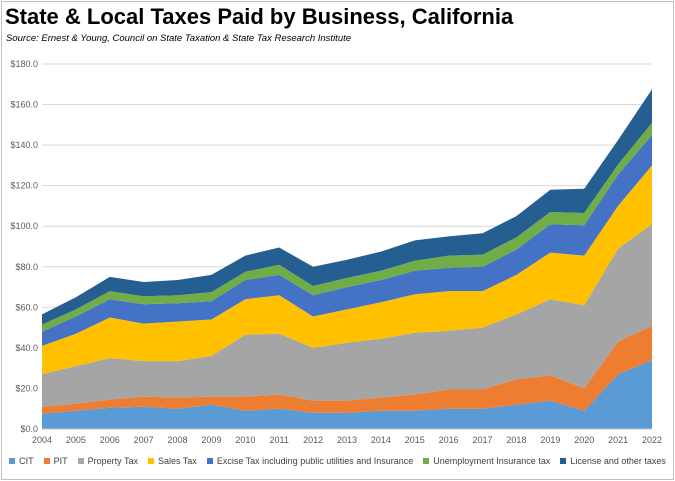  What do you see at coordinates (24, 145) in the screenshot?
I see `y-tick-label: $140.0` at bounding box center [24, 145].